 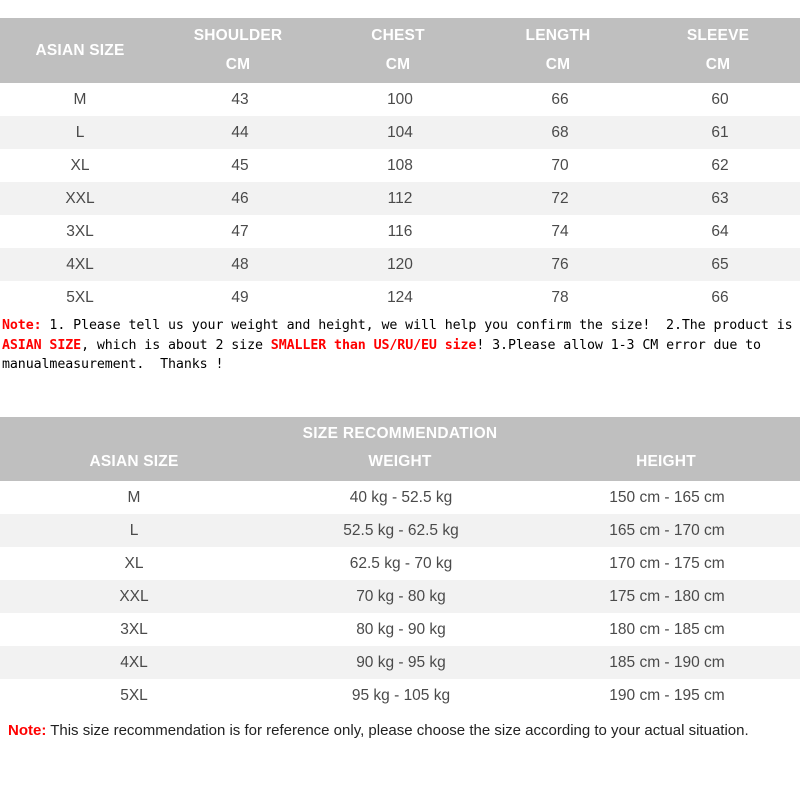 I want to click on table-row: 4XL 90 kg - 95 kg 185 cm - 190 cm, so click(x=400, y=662).